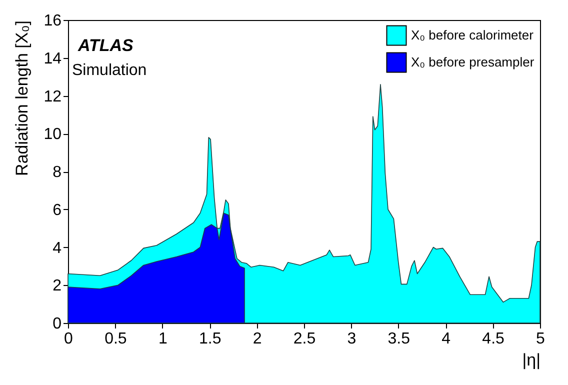  What do you see at coordinates (115, 339) in the screenshot?
I see `x-tick-label: 0.5` at bounding box center [115, 339].